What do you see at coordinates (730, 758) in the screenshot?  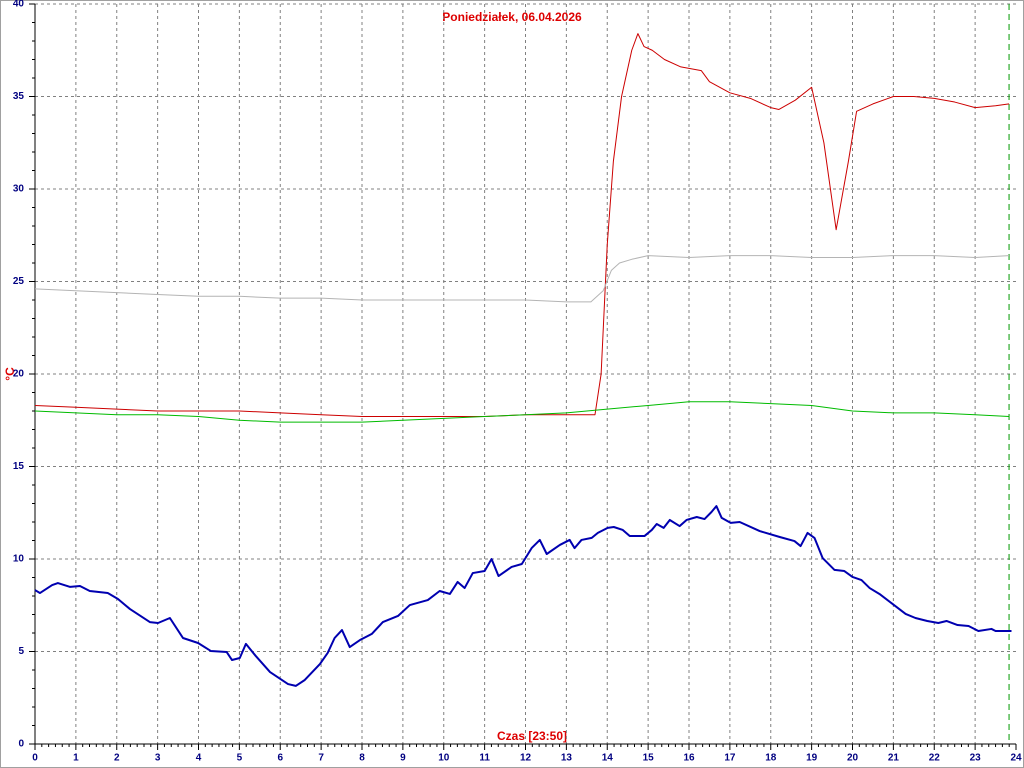 I see `x-tick-label: 17` at bounding box center [730, 758].